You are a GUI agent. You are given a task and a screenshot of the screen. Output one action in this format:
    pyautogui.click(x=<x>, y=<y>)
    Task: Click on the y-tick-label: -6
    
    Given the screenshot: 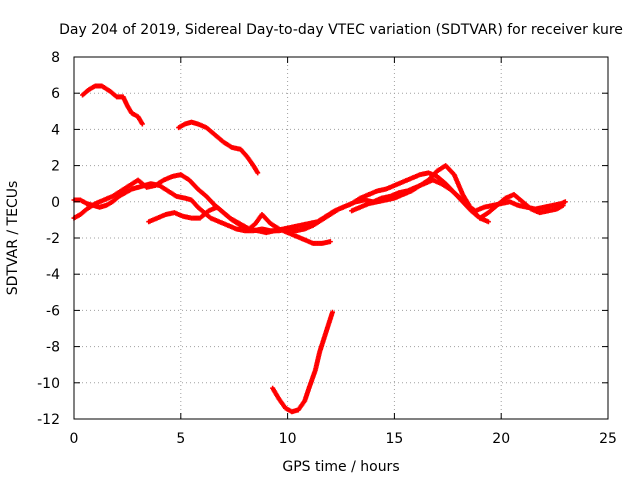 What is the action you would take?
    pyautogui.click(x=53, y=311)
    